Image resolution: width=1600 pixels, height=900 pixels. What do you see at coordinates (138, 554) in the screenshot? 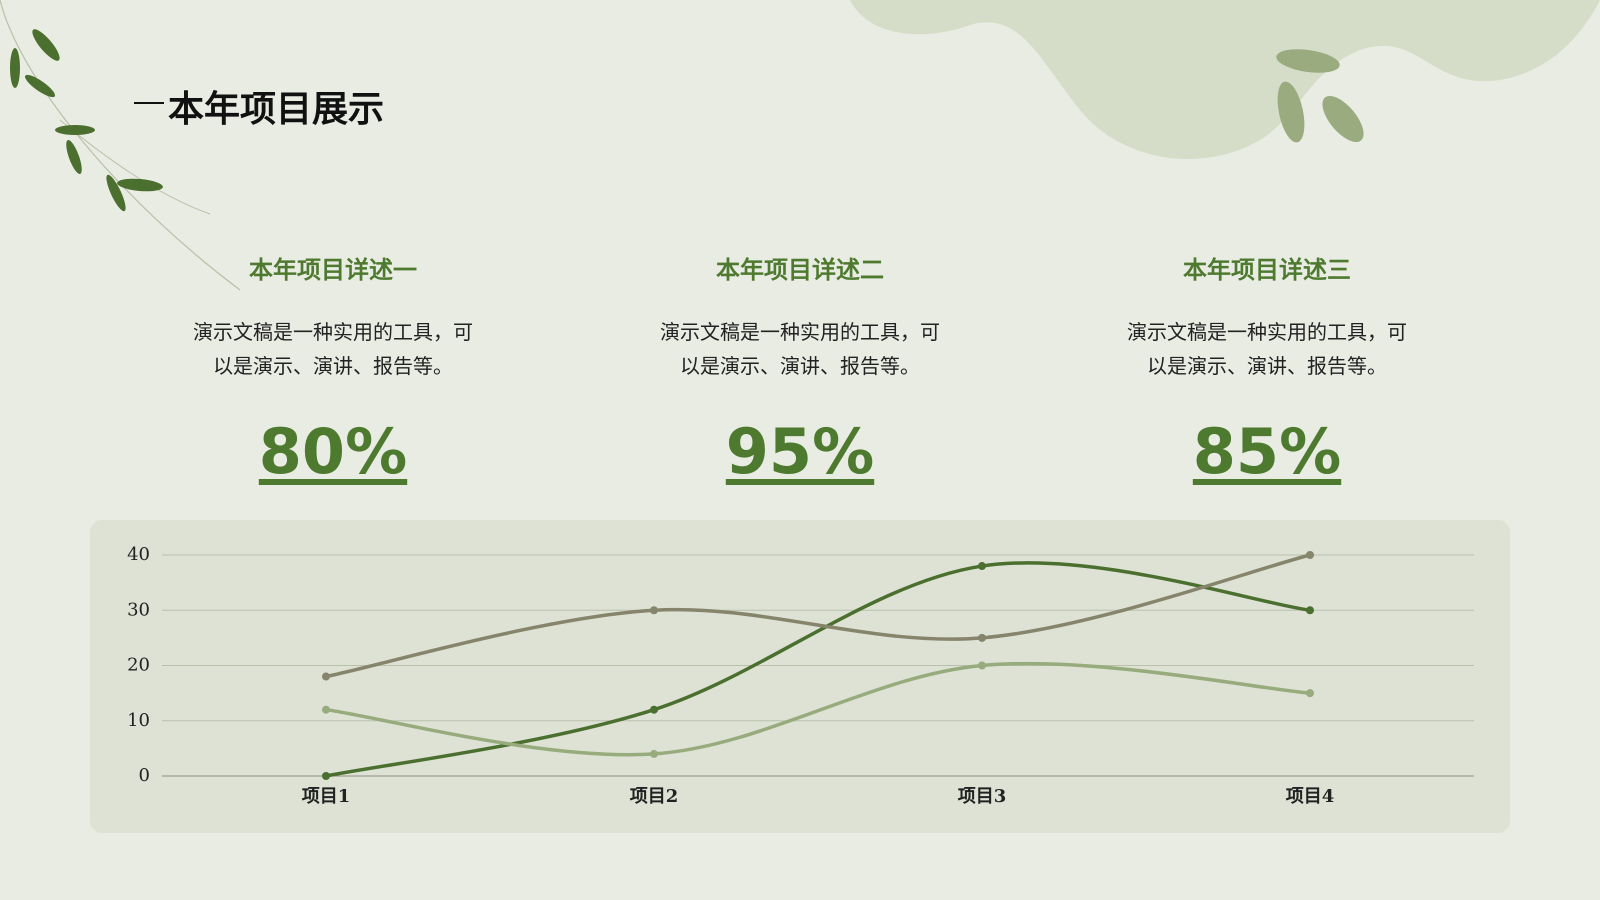
I see `y-tick-label: 40` at bounding box center [138, 554].